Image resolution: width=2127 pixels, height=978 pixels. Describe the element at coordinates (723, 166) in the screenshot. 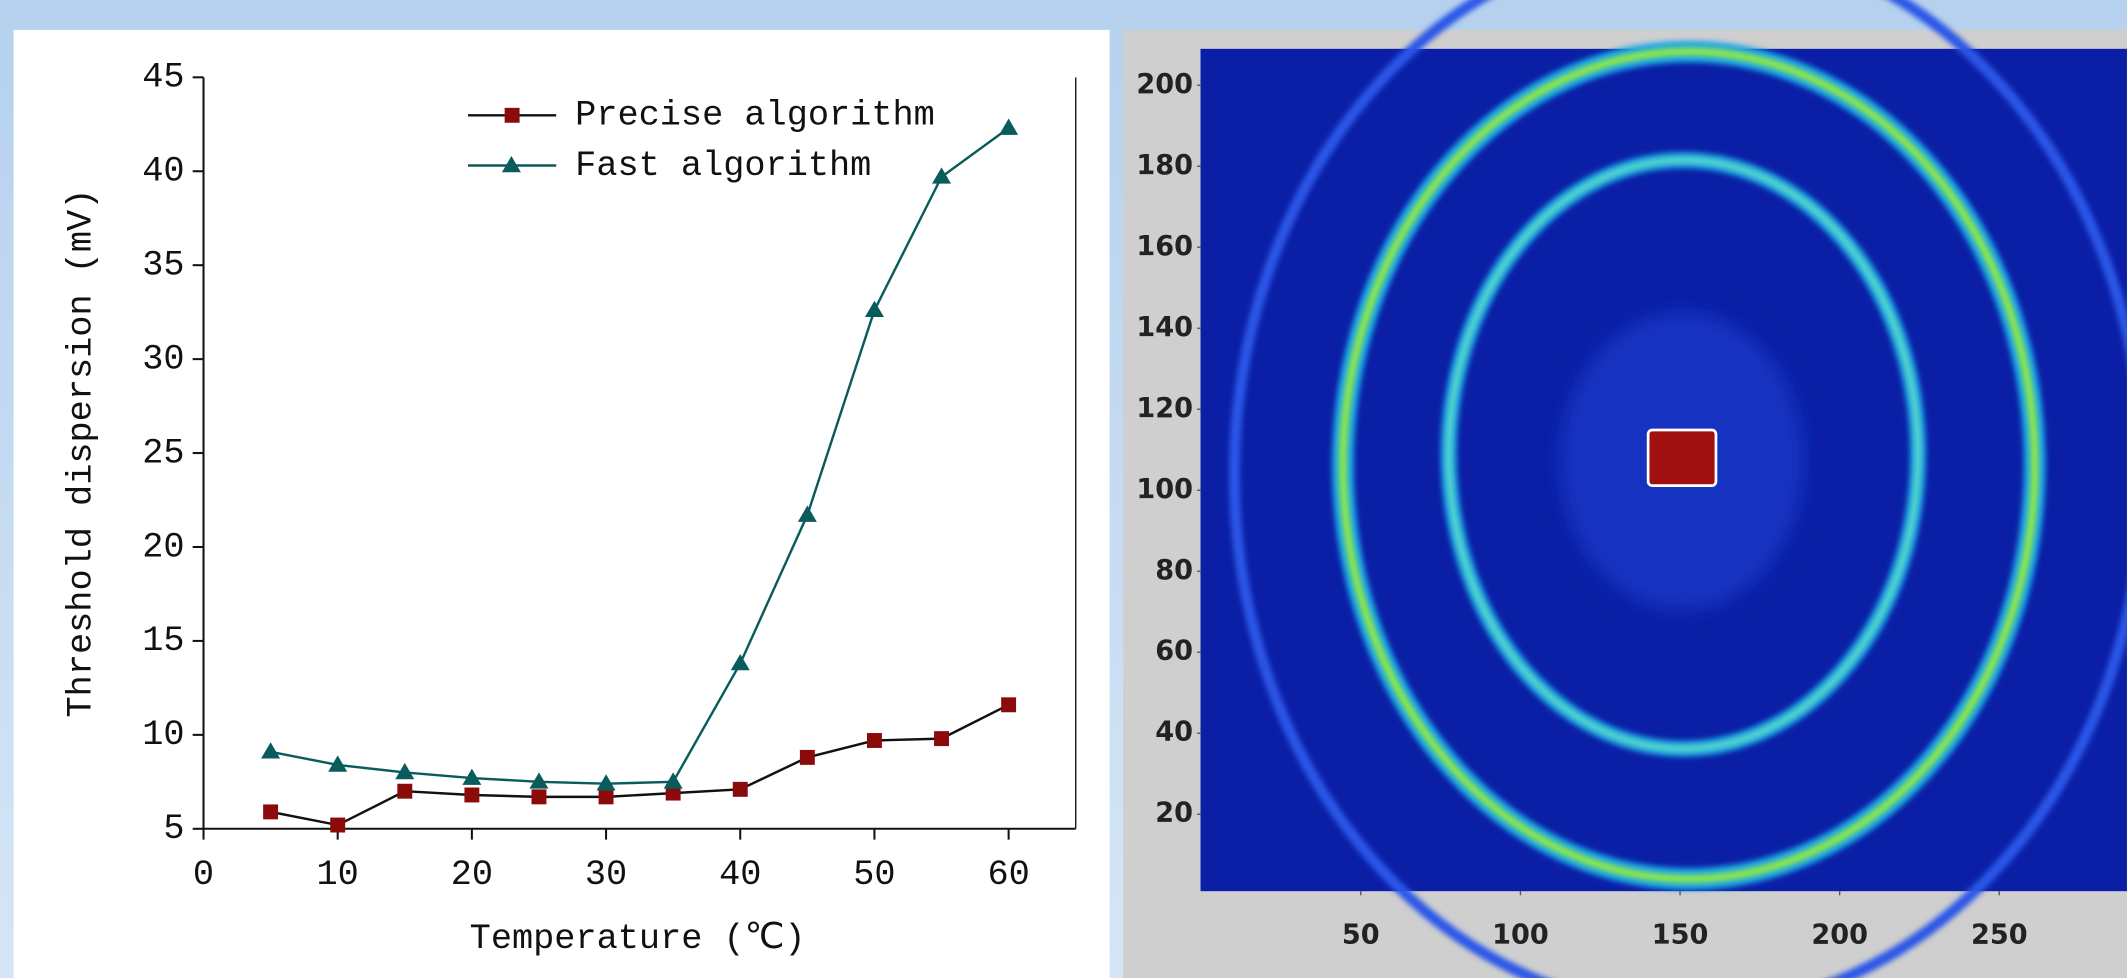

I see `legend-label: Fast algorithm` at that location.